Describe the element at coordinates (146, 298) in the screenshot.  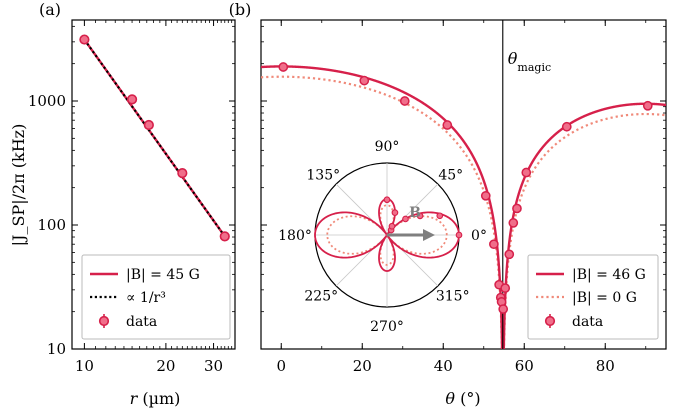
I see `panel-a-legend-label: ∝ 1/r³` at that location.